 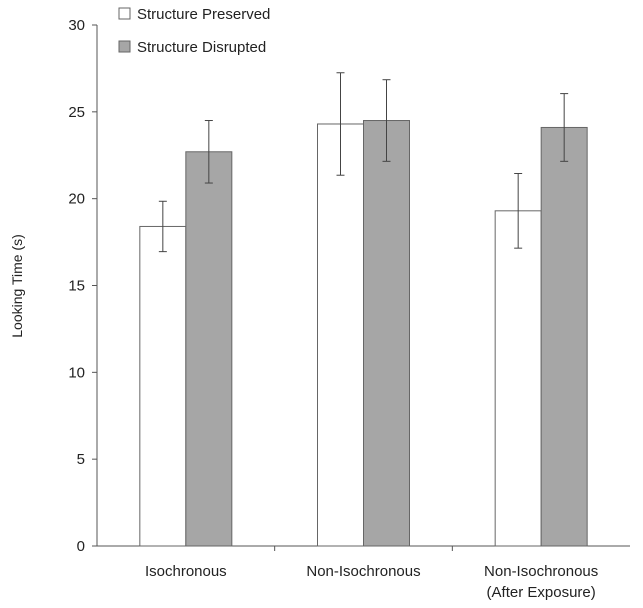 What do you see at coordinates (76, 372) in the screenshot?
I see `y-tick-label: 10` at bounding box center [76, 372].